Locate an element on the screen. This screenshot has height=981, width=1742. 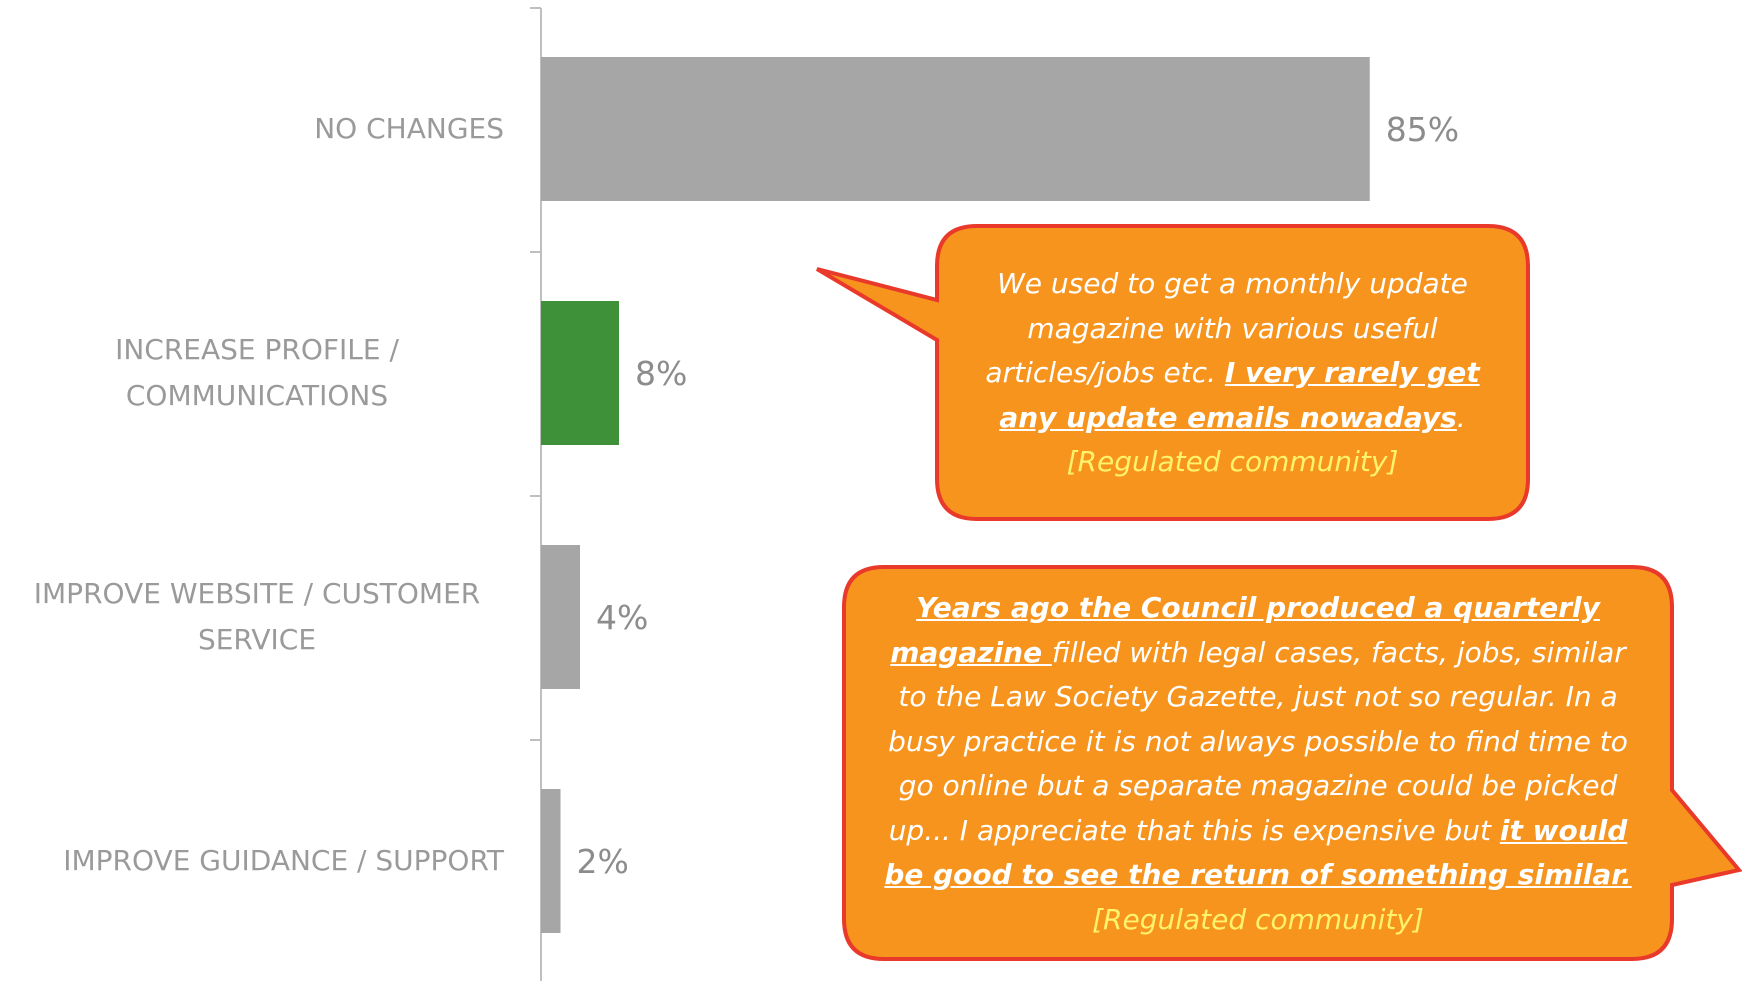
category-text: INCREASE PROFILE / COMMUNICATIONS is located at coordinates (257, 372).